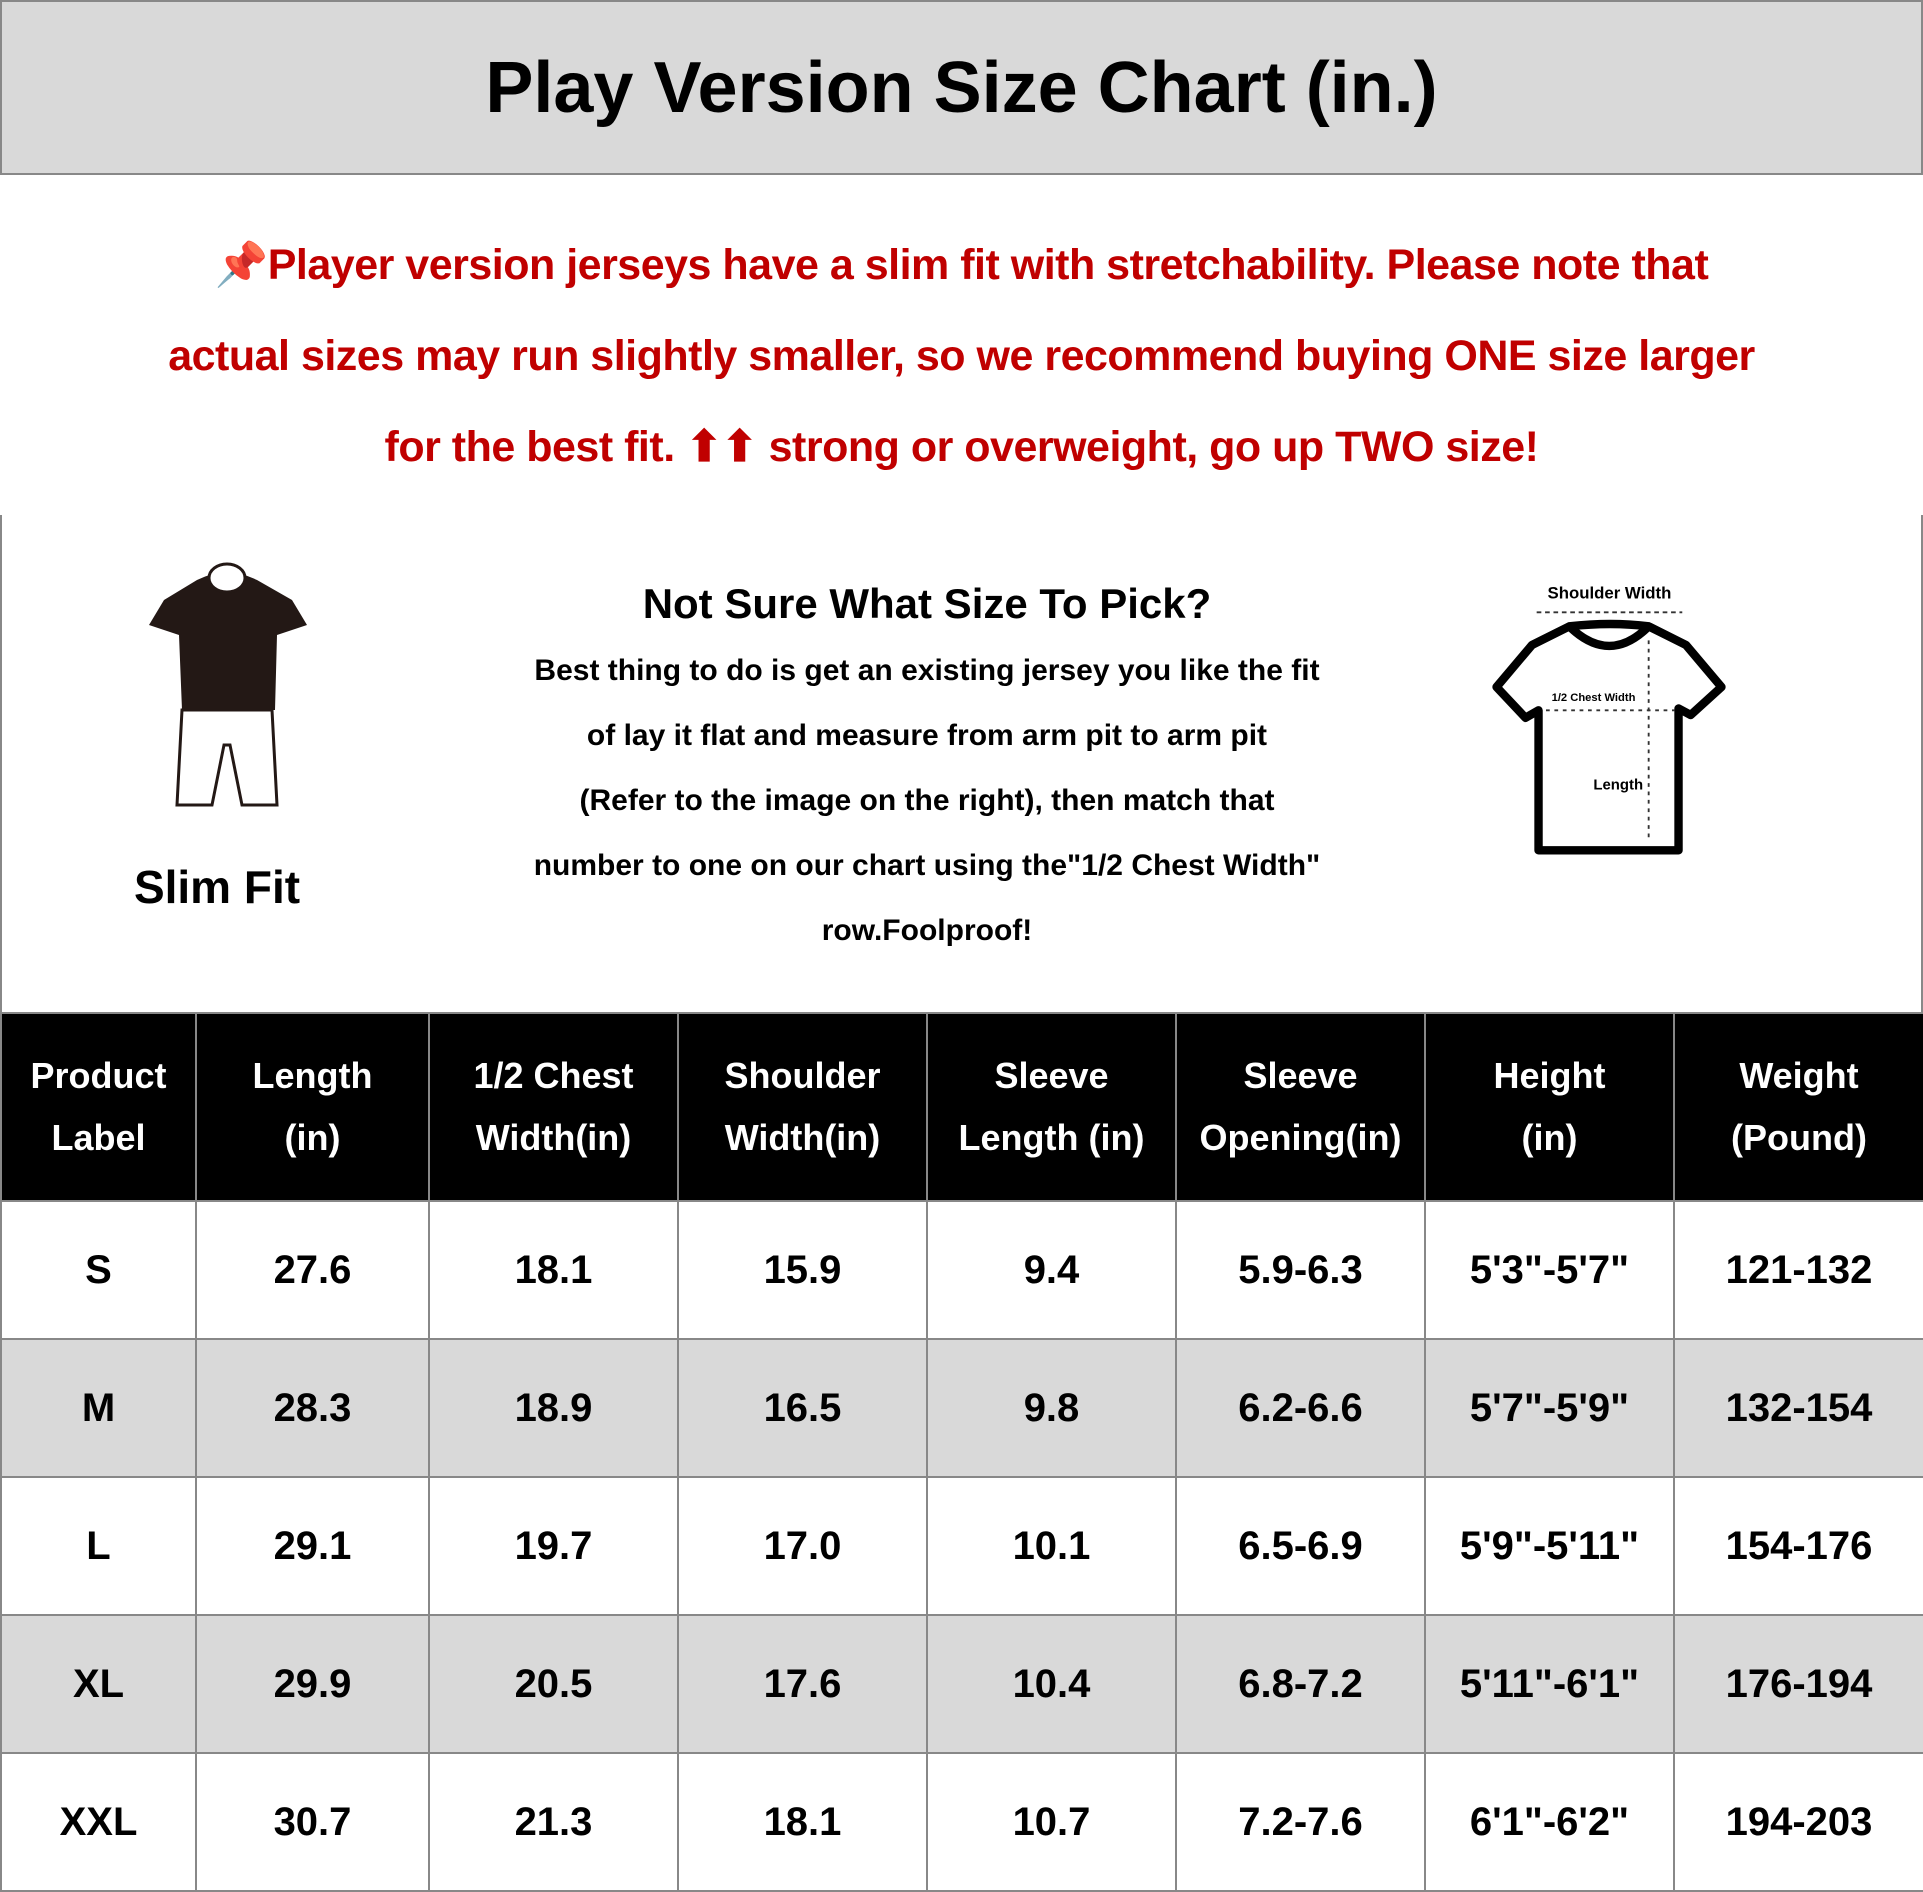 The width and height of the screenshot is (1923, 1892). Describe the element at coordinates (722, 447) in the screenshot. I see `arrow-up-icon: ⬆⬆` at that location.